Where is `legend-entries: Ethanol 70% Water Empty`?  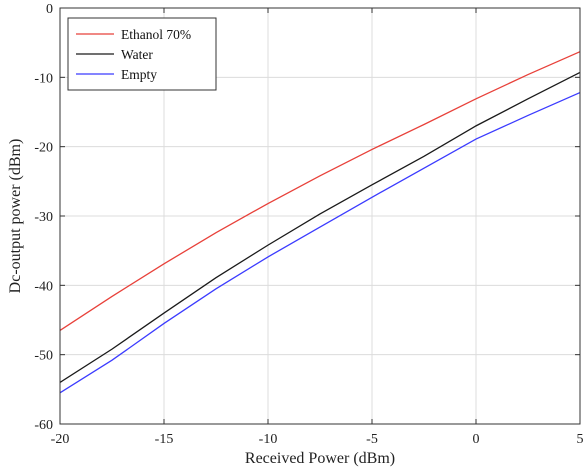
legend-entries: Ethanol 70% Water Empty is located at coordinates (133, 54).